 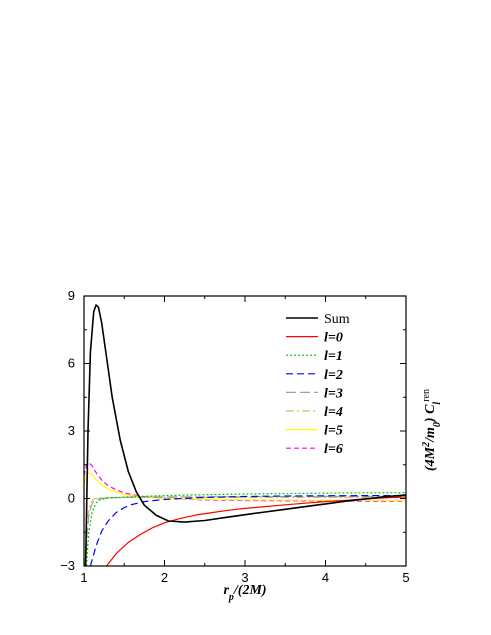 I want to click on y-tick-label: 3, so click(x=71, y=430).